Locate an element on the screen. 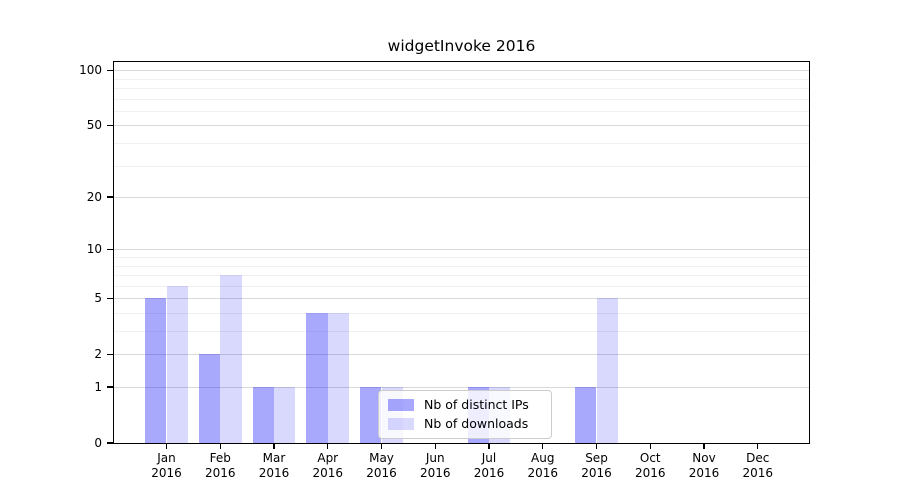 The image size is (900, 500). bar-distinct-ips-feb is located at coordinates (209, 398).